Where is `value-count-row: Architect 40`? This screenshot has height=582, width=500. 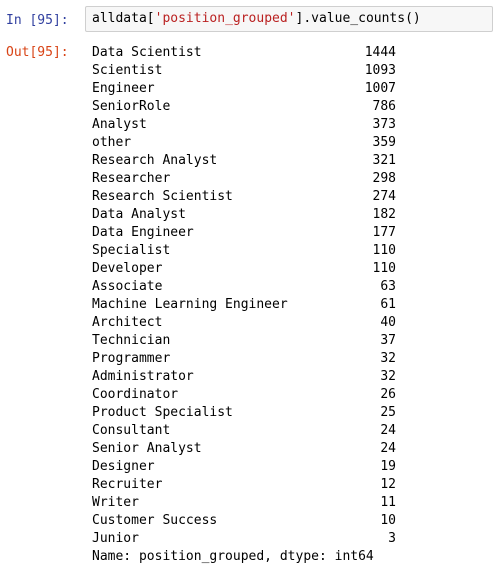 value-count-row: Architect 40 is located at coordinates (292, 323).